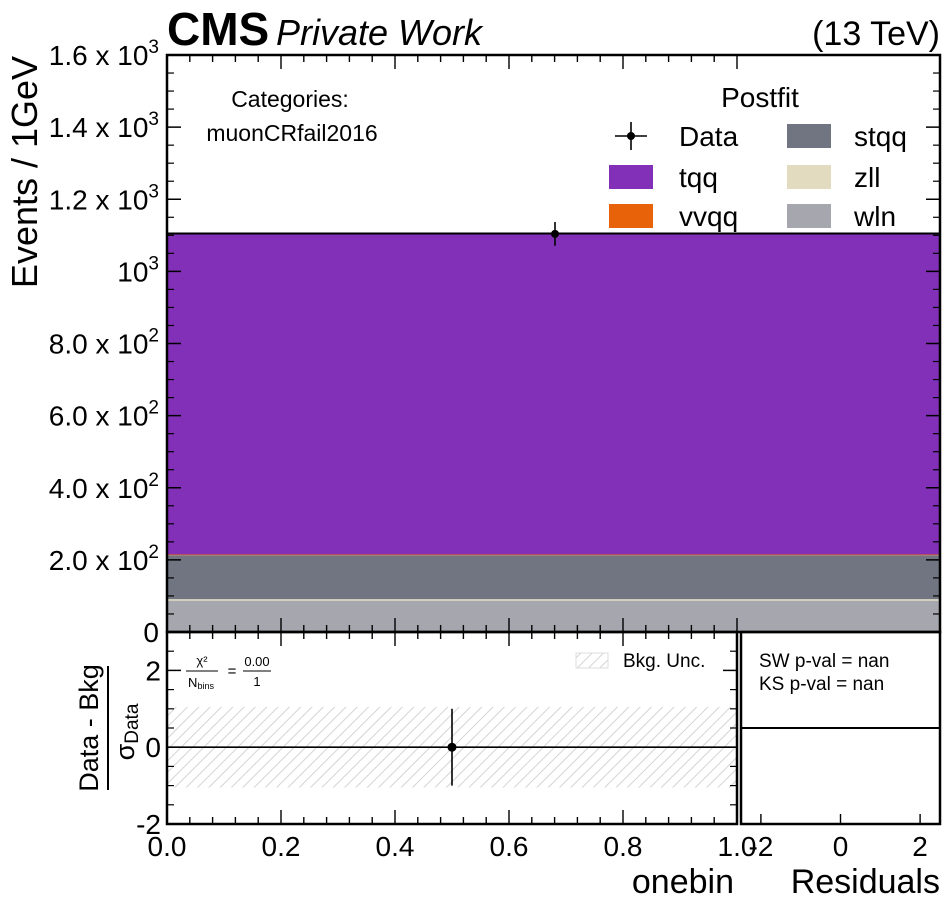 This screenshot has width=952, height=911. Describe the element at coordinates (104, 198) in the screenshot. I see `main-y-tick-label: 1.2 x 10³` at that location.